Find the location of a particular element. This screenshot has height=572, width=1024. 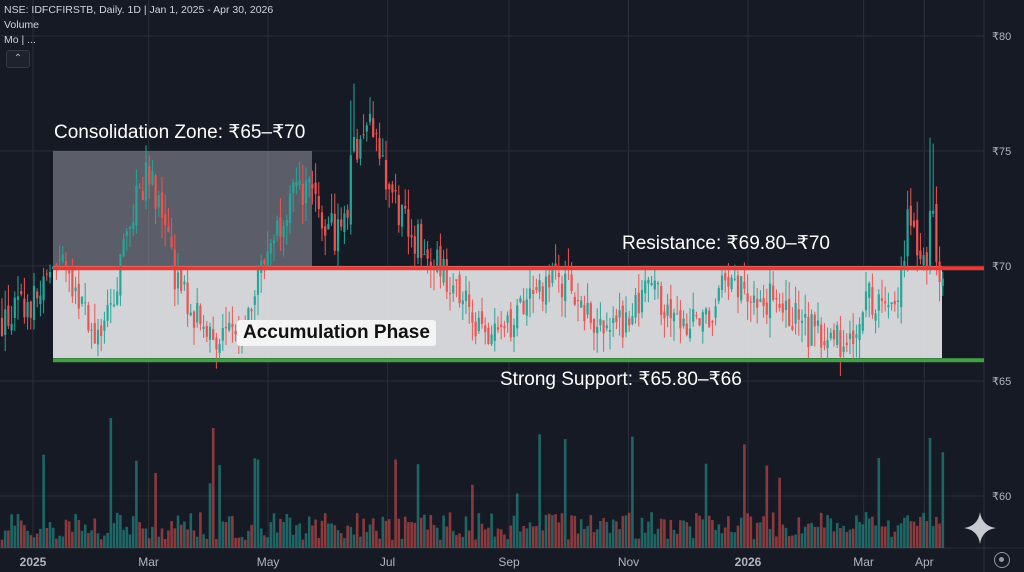

chevron-up-icon: ⌃ is located at coordinates (18, 59).